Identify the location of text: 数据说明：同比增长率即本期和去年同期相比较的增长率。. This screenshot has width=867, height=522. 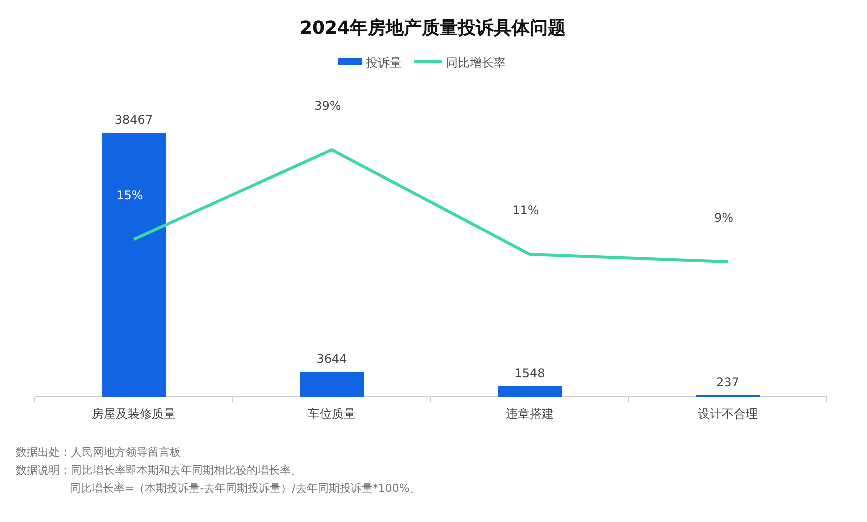
(159, 470).